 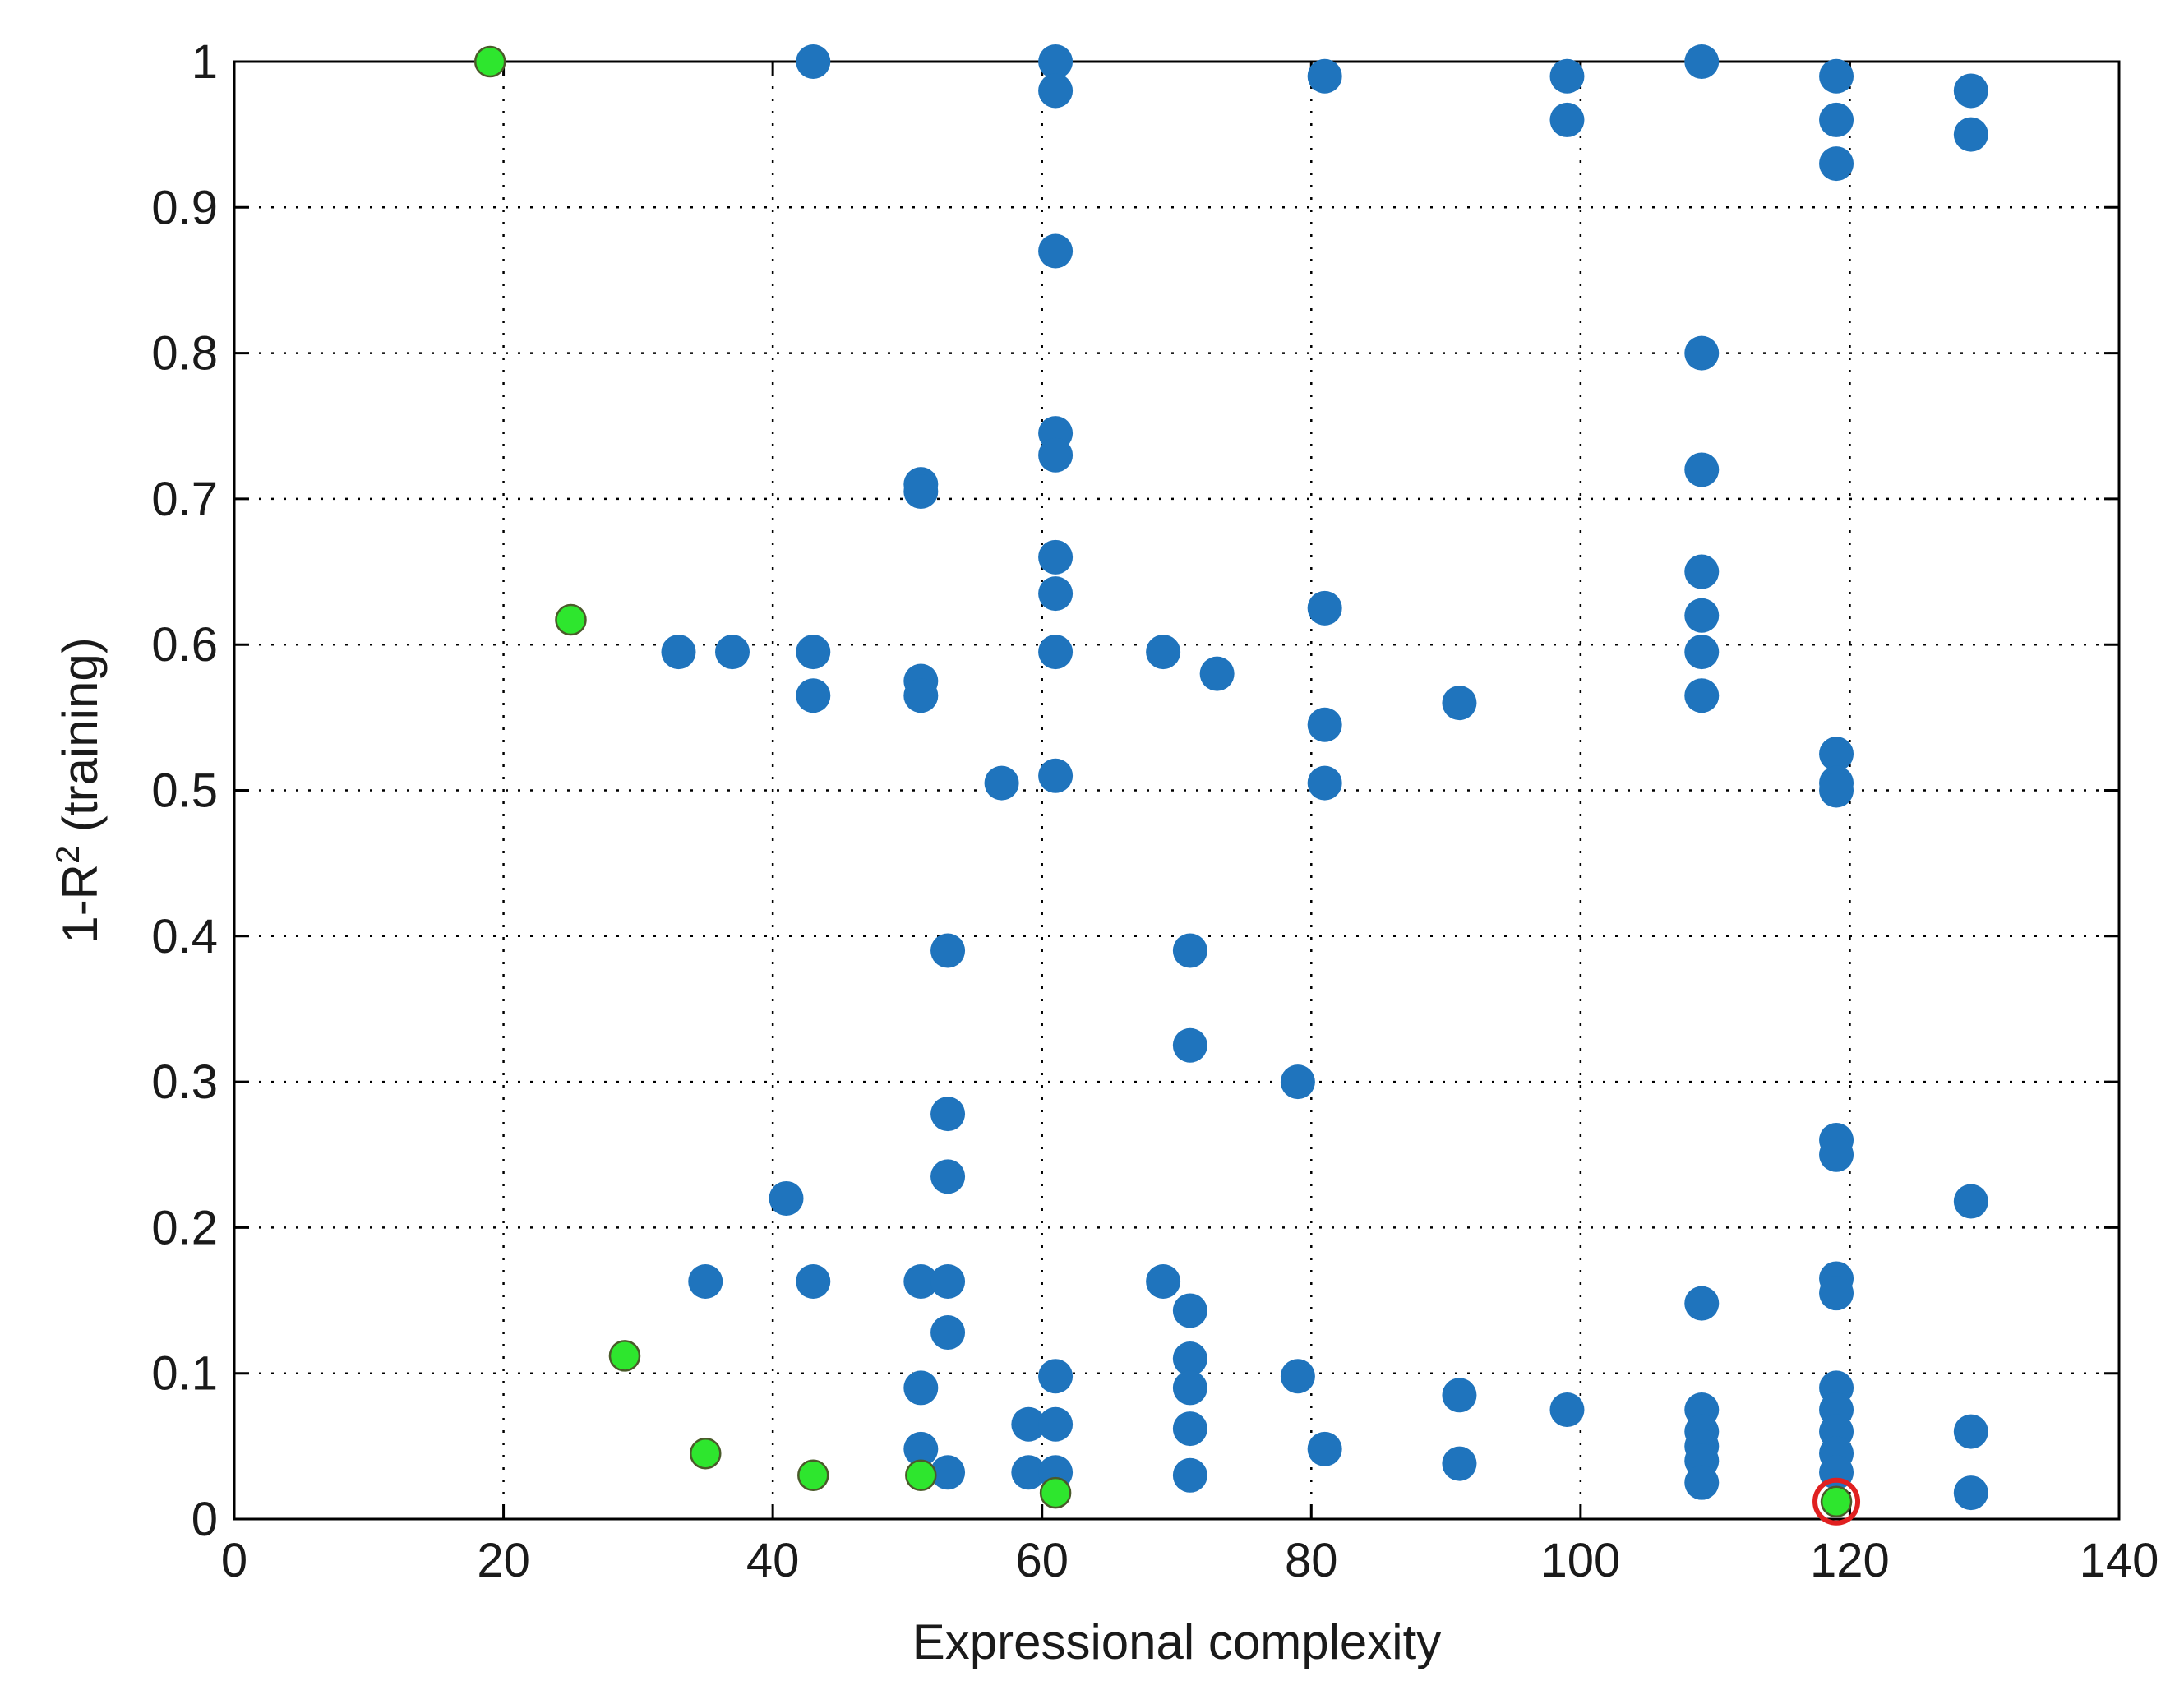 What do you see at coordinates (1177, 1641) in the screenshot?
I see `x-axis-label: Expressional complexity` at bounding box center [1177, 1641].